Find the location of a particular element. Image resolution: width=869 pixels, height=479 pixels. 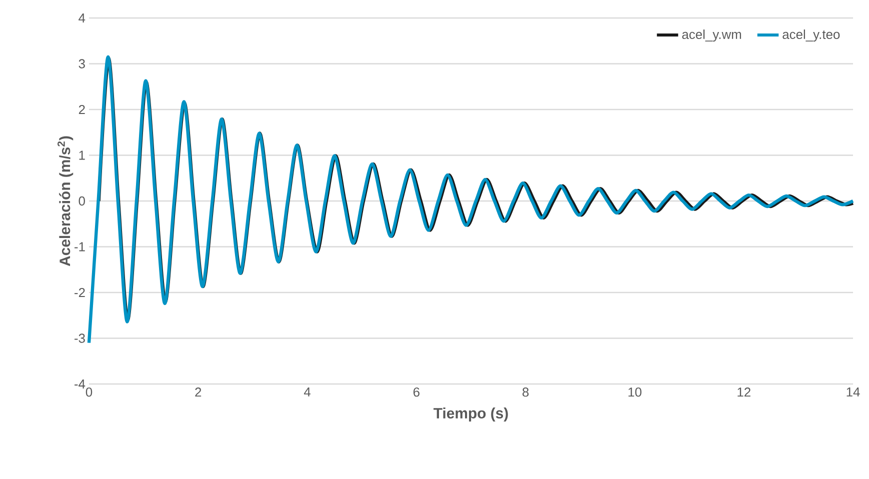

legend-label: acel_y.wm is located at coordinates (712, 35).